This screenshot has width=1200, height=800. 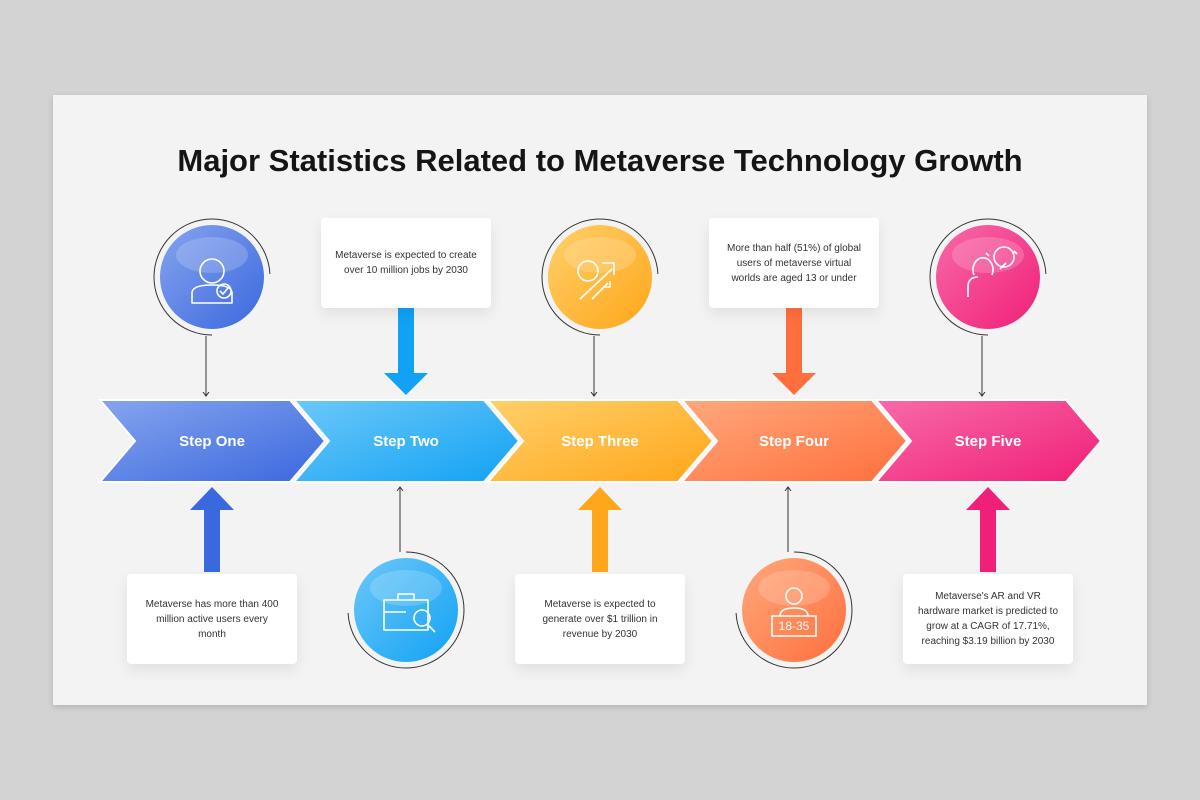 I want to click on step-label: Step Three, so click(x=600, y=441).